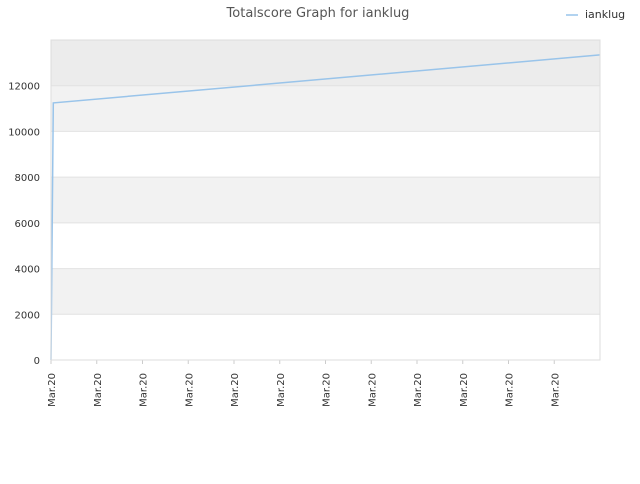  I want to click on y-axis-ticks: 0 2000 4000 6000 8000 10000 12000, so click(24, 224).